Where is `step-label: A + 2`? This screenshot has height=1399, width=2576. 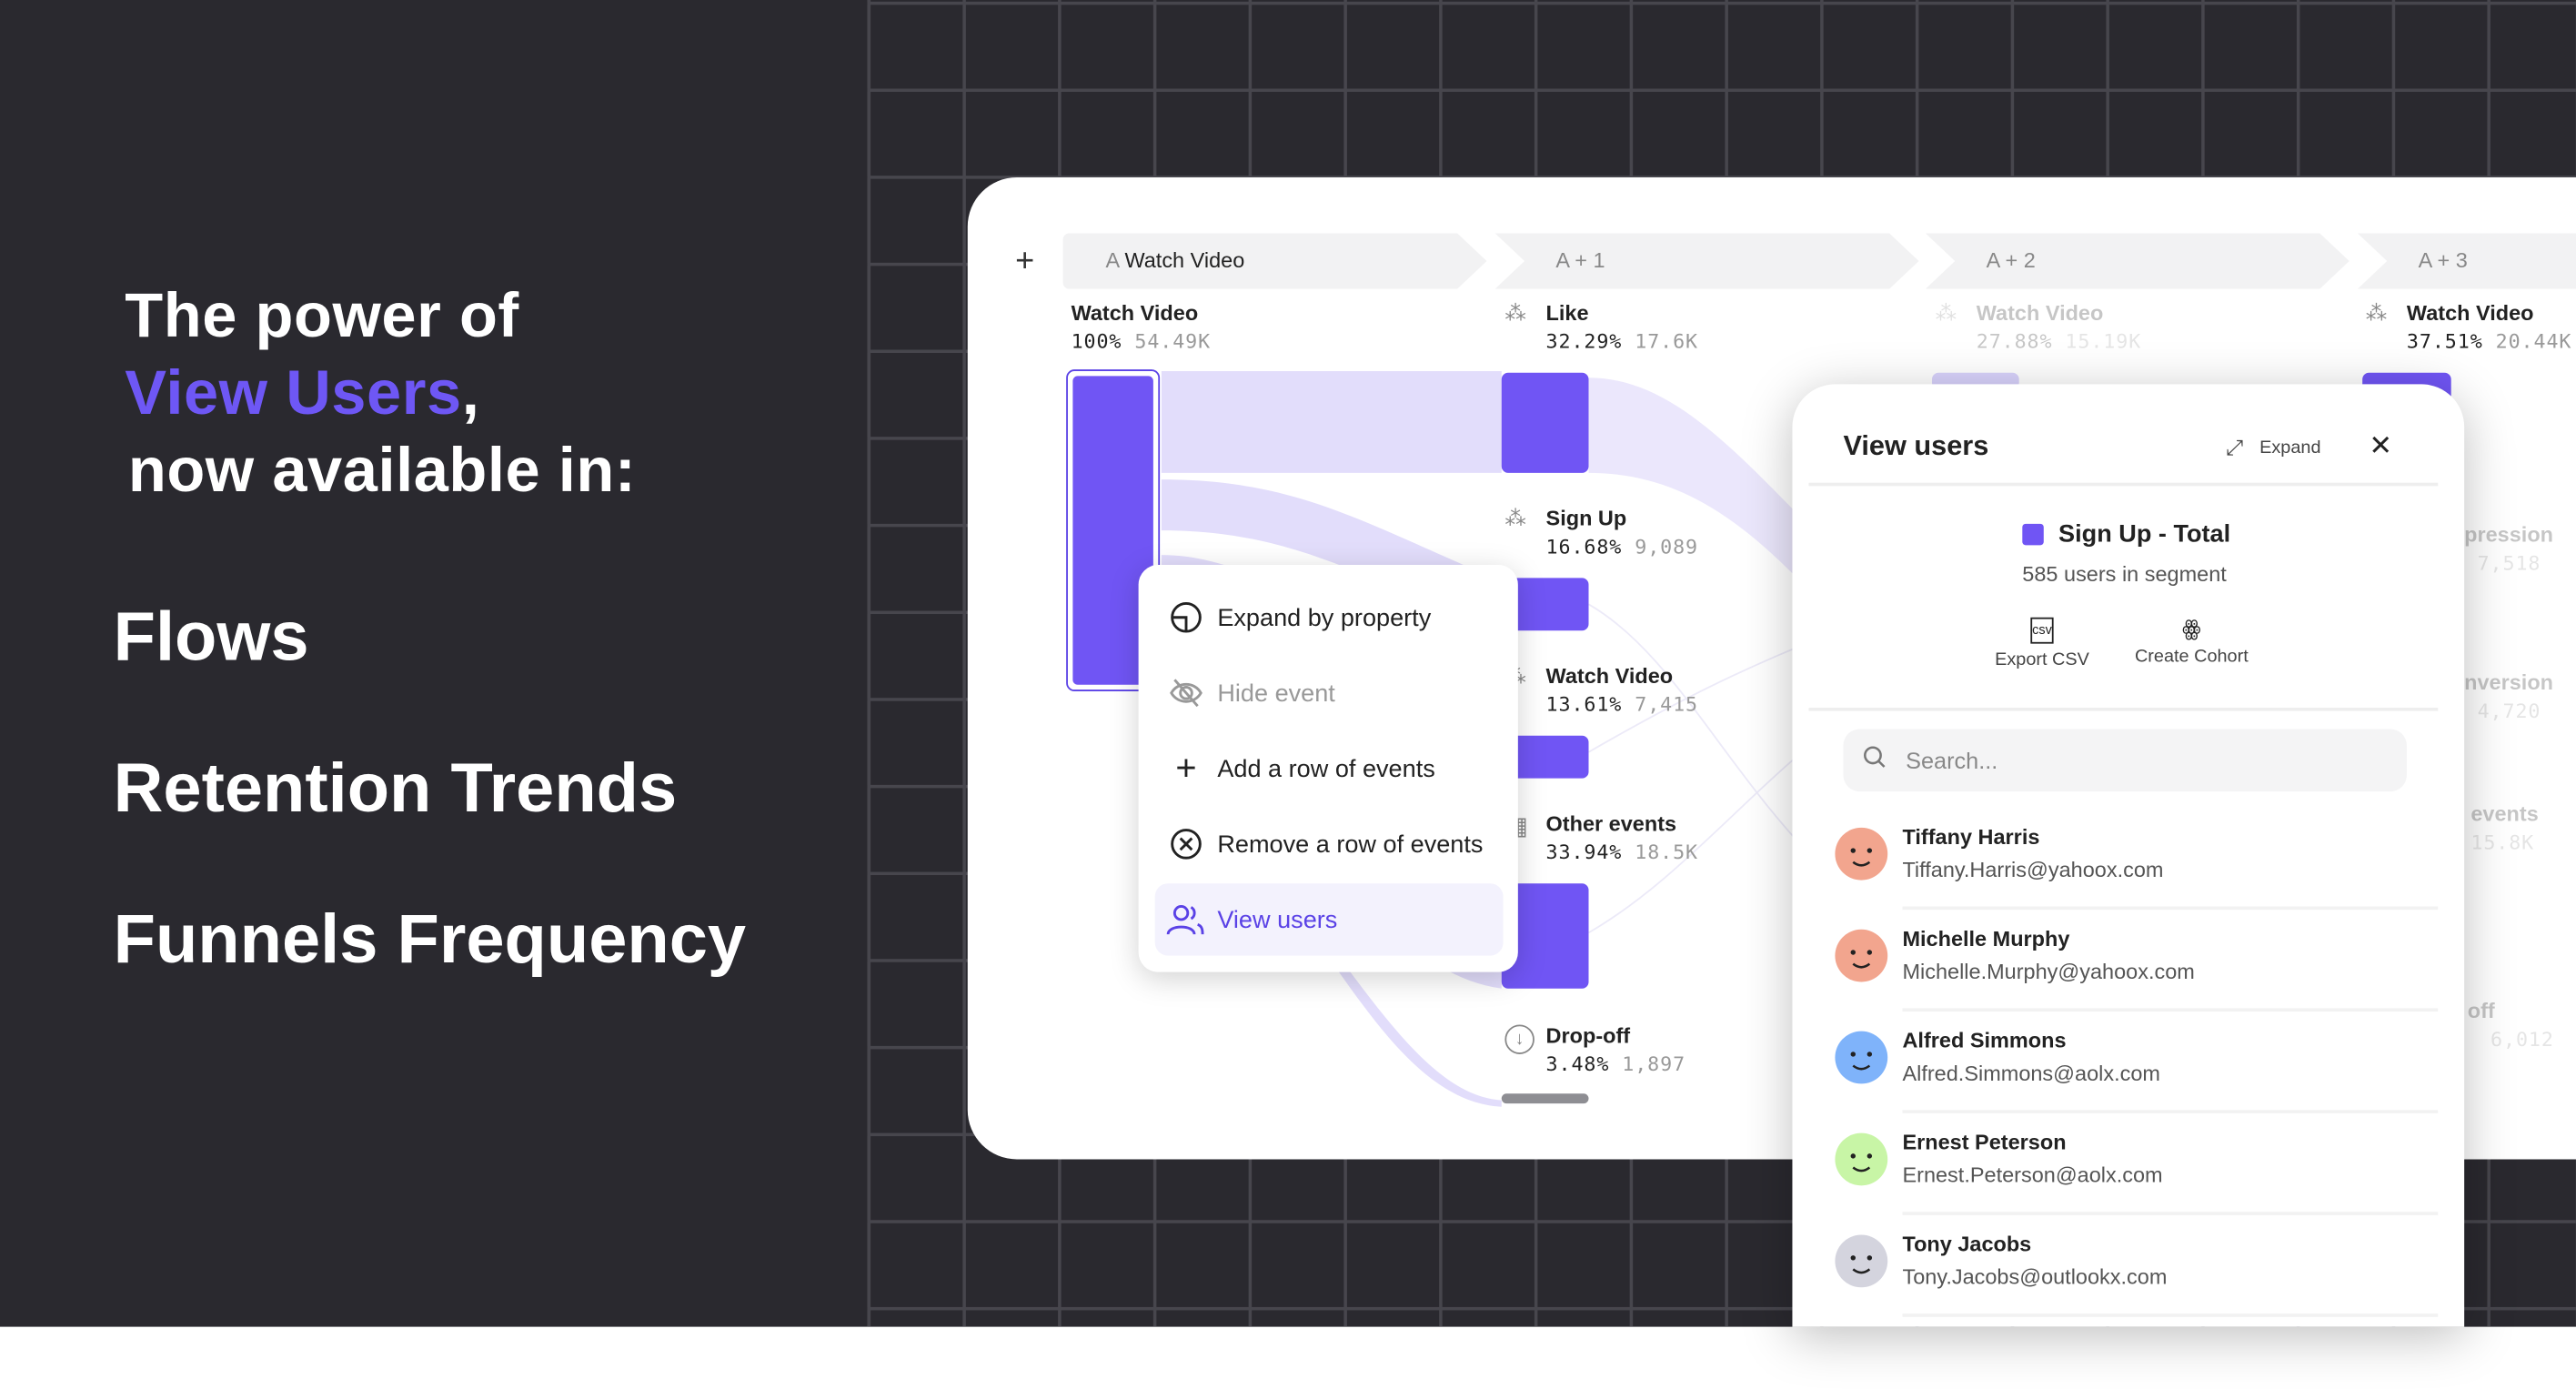 step-label: A + 2 is located at coordinates (2011, 260).